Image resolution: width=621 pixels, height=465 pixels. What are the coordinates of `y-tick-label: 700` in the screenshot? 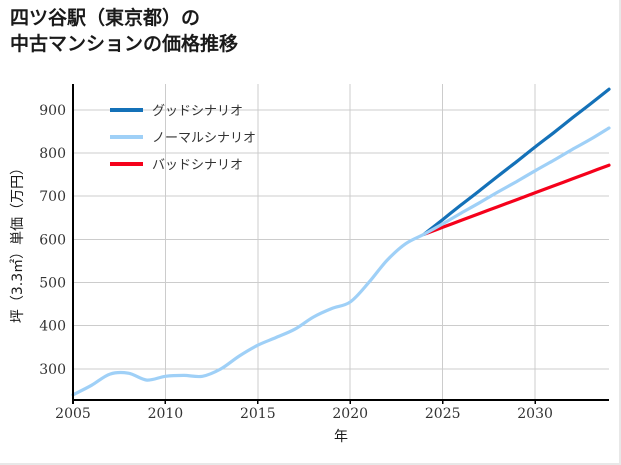 It's located at (52, 197).